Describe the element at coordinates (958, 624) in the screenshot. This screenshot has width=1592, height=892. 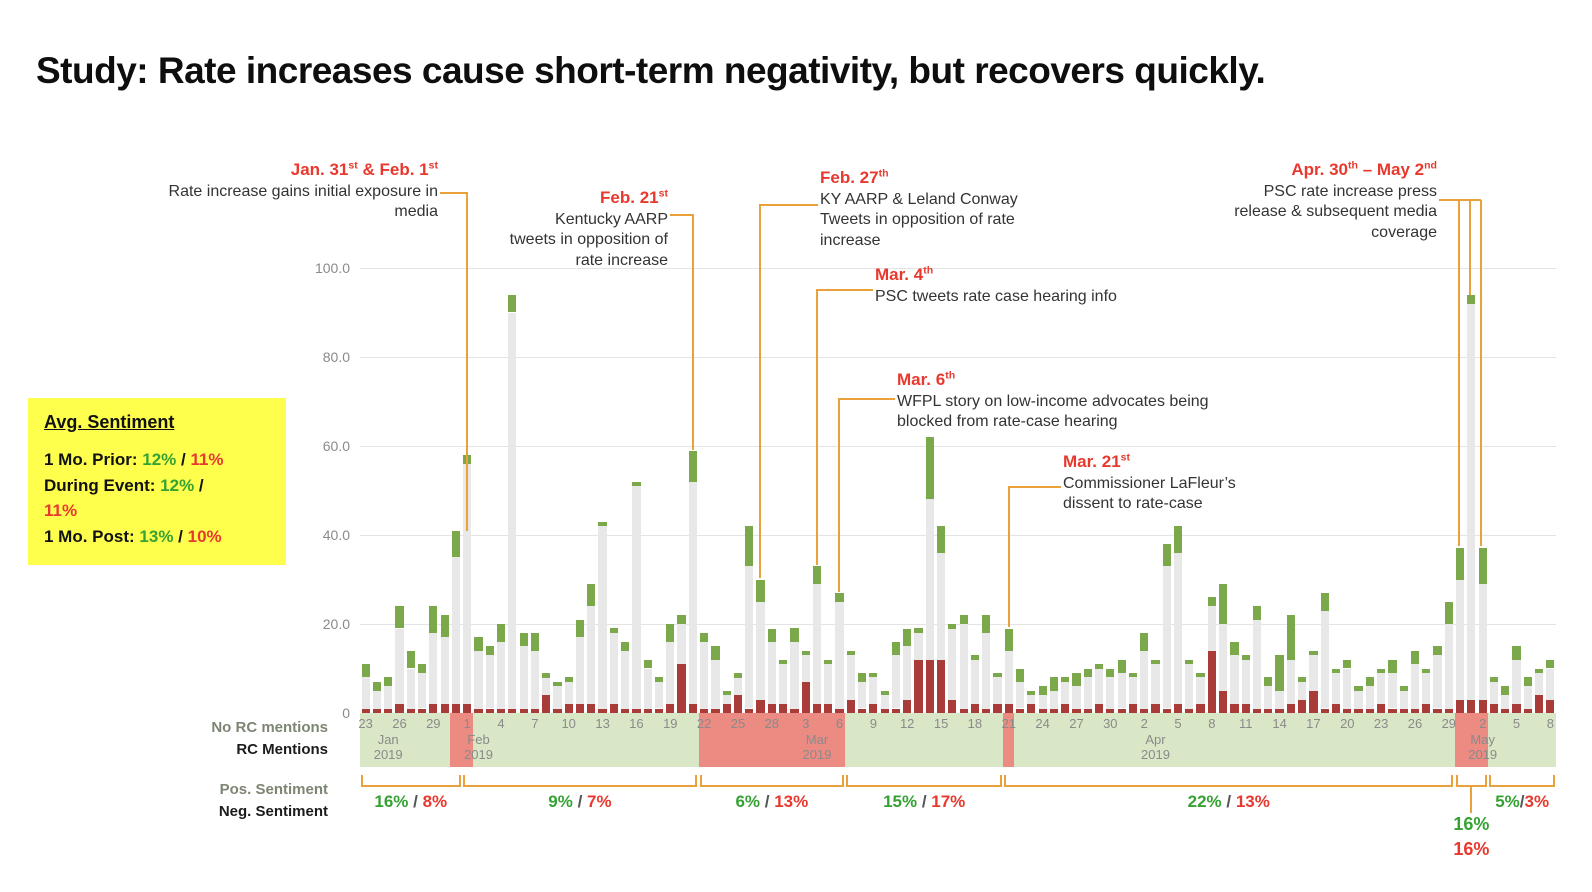
I see `gridline` at that location.